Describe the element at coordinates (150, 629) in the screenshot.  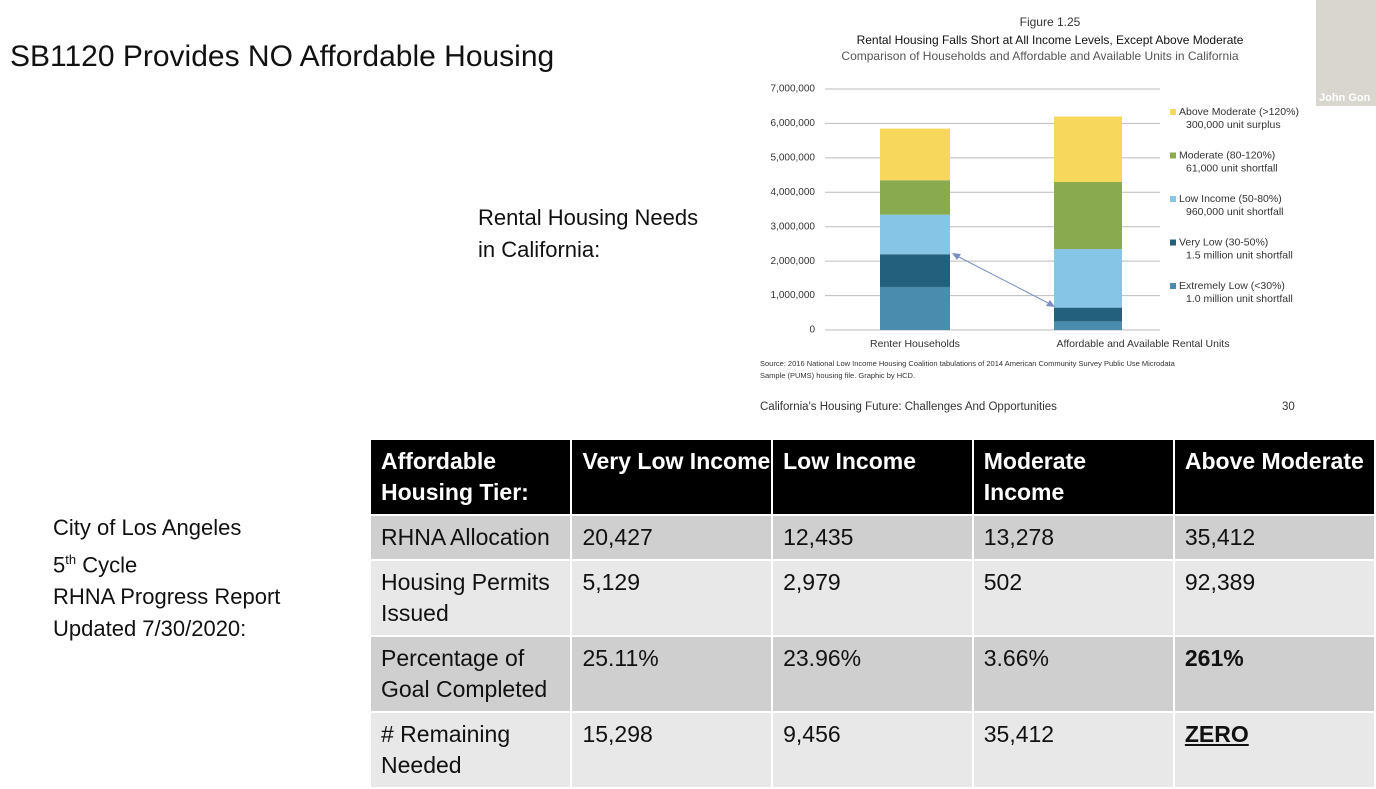
I see `caption-line: Updated 7/30/2020:` at that location.